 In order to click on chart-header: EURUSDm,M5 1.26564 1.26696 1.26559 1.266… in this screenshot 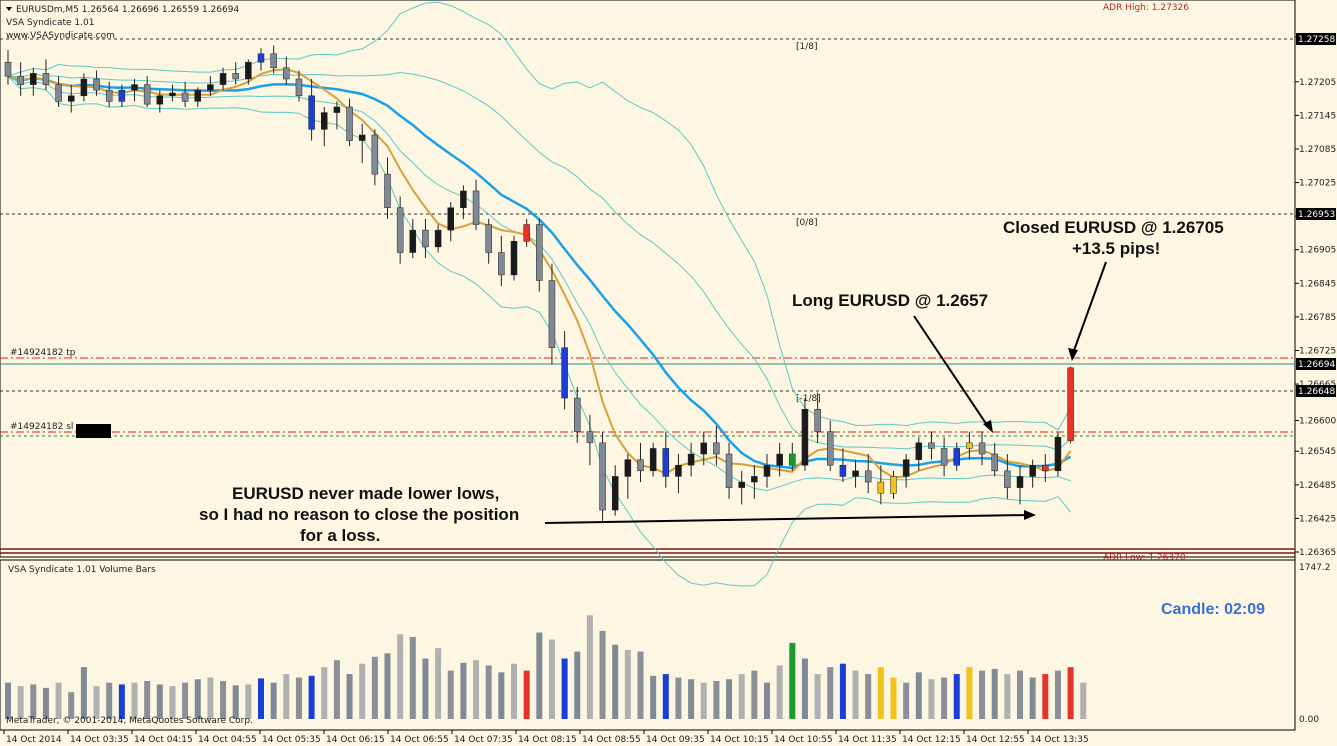, I will do `click(597, 22)`.